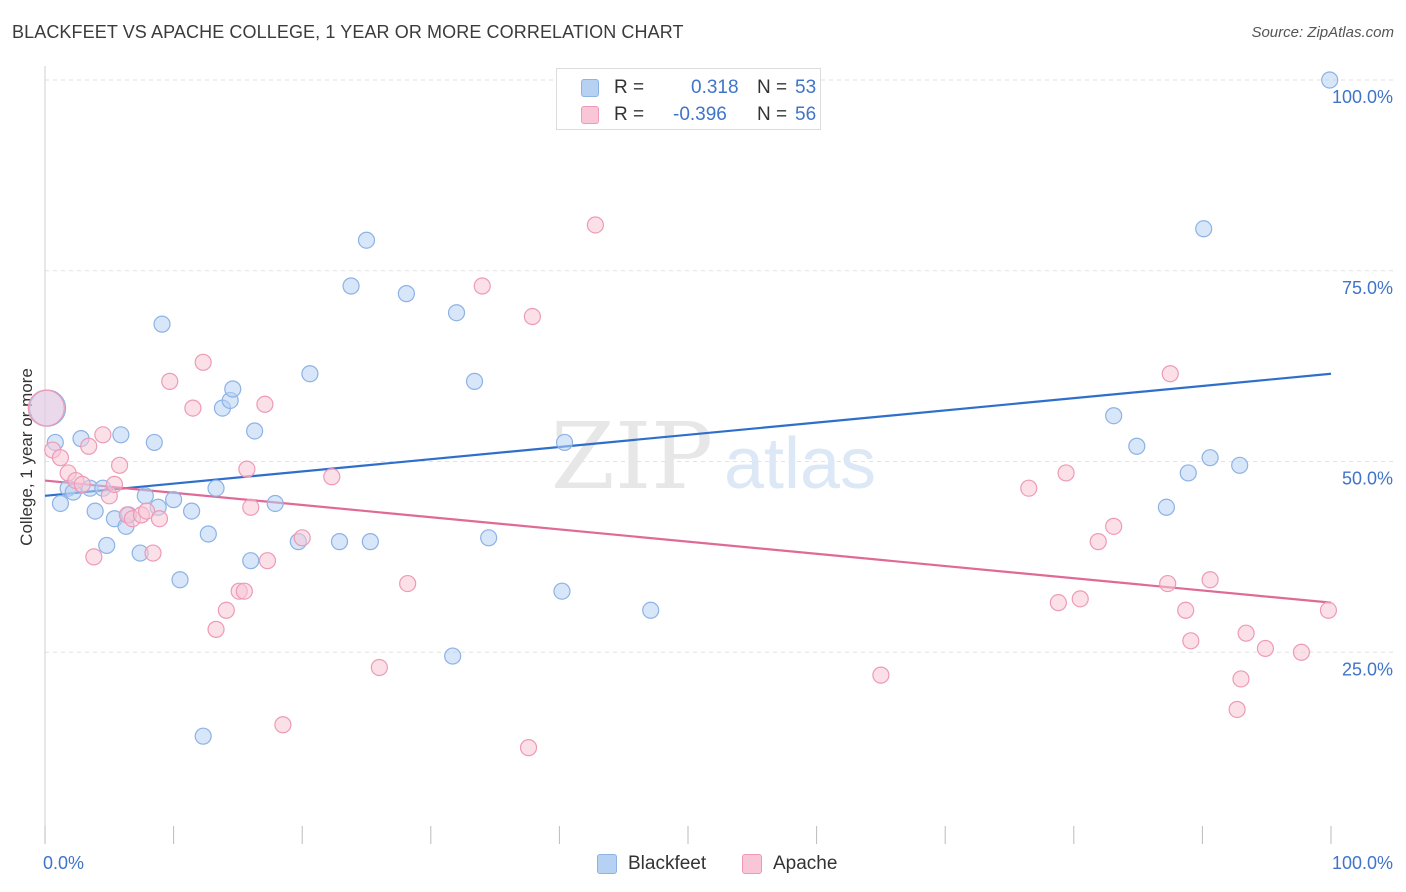 The width and height of the screenshot is (1406, 892). What do you see at coordinates (1362, 97) in the screenshot?
I see `y-tick-label: 100.0%` at bounding box center [1362, 97].